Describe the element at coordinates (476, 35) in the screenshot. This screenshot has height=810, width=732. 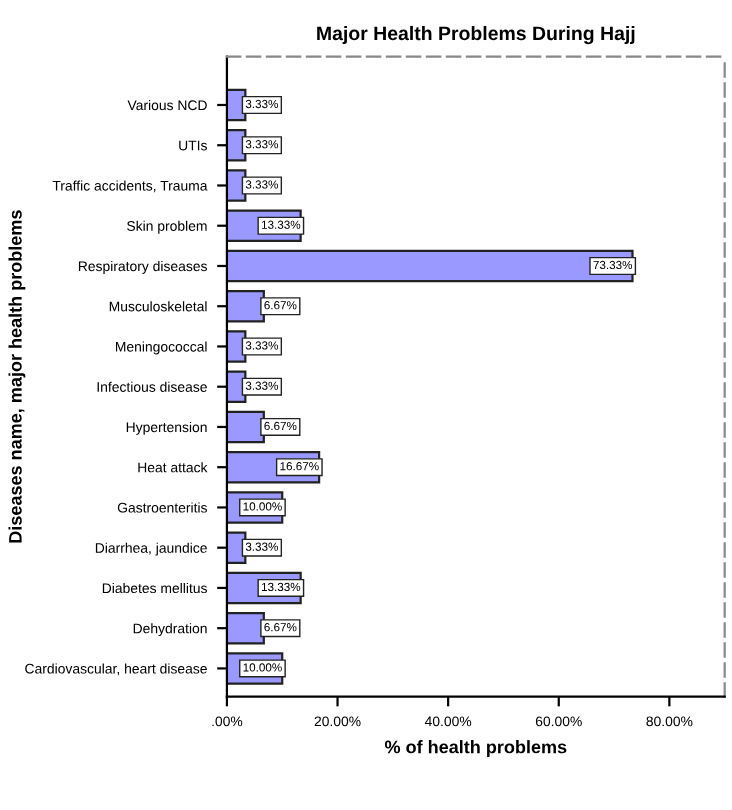
I see `chart-title: Major Health Problems During Hajj` at that location.